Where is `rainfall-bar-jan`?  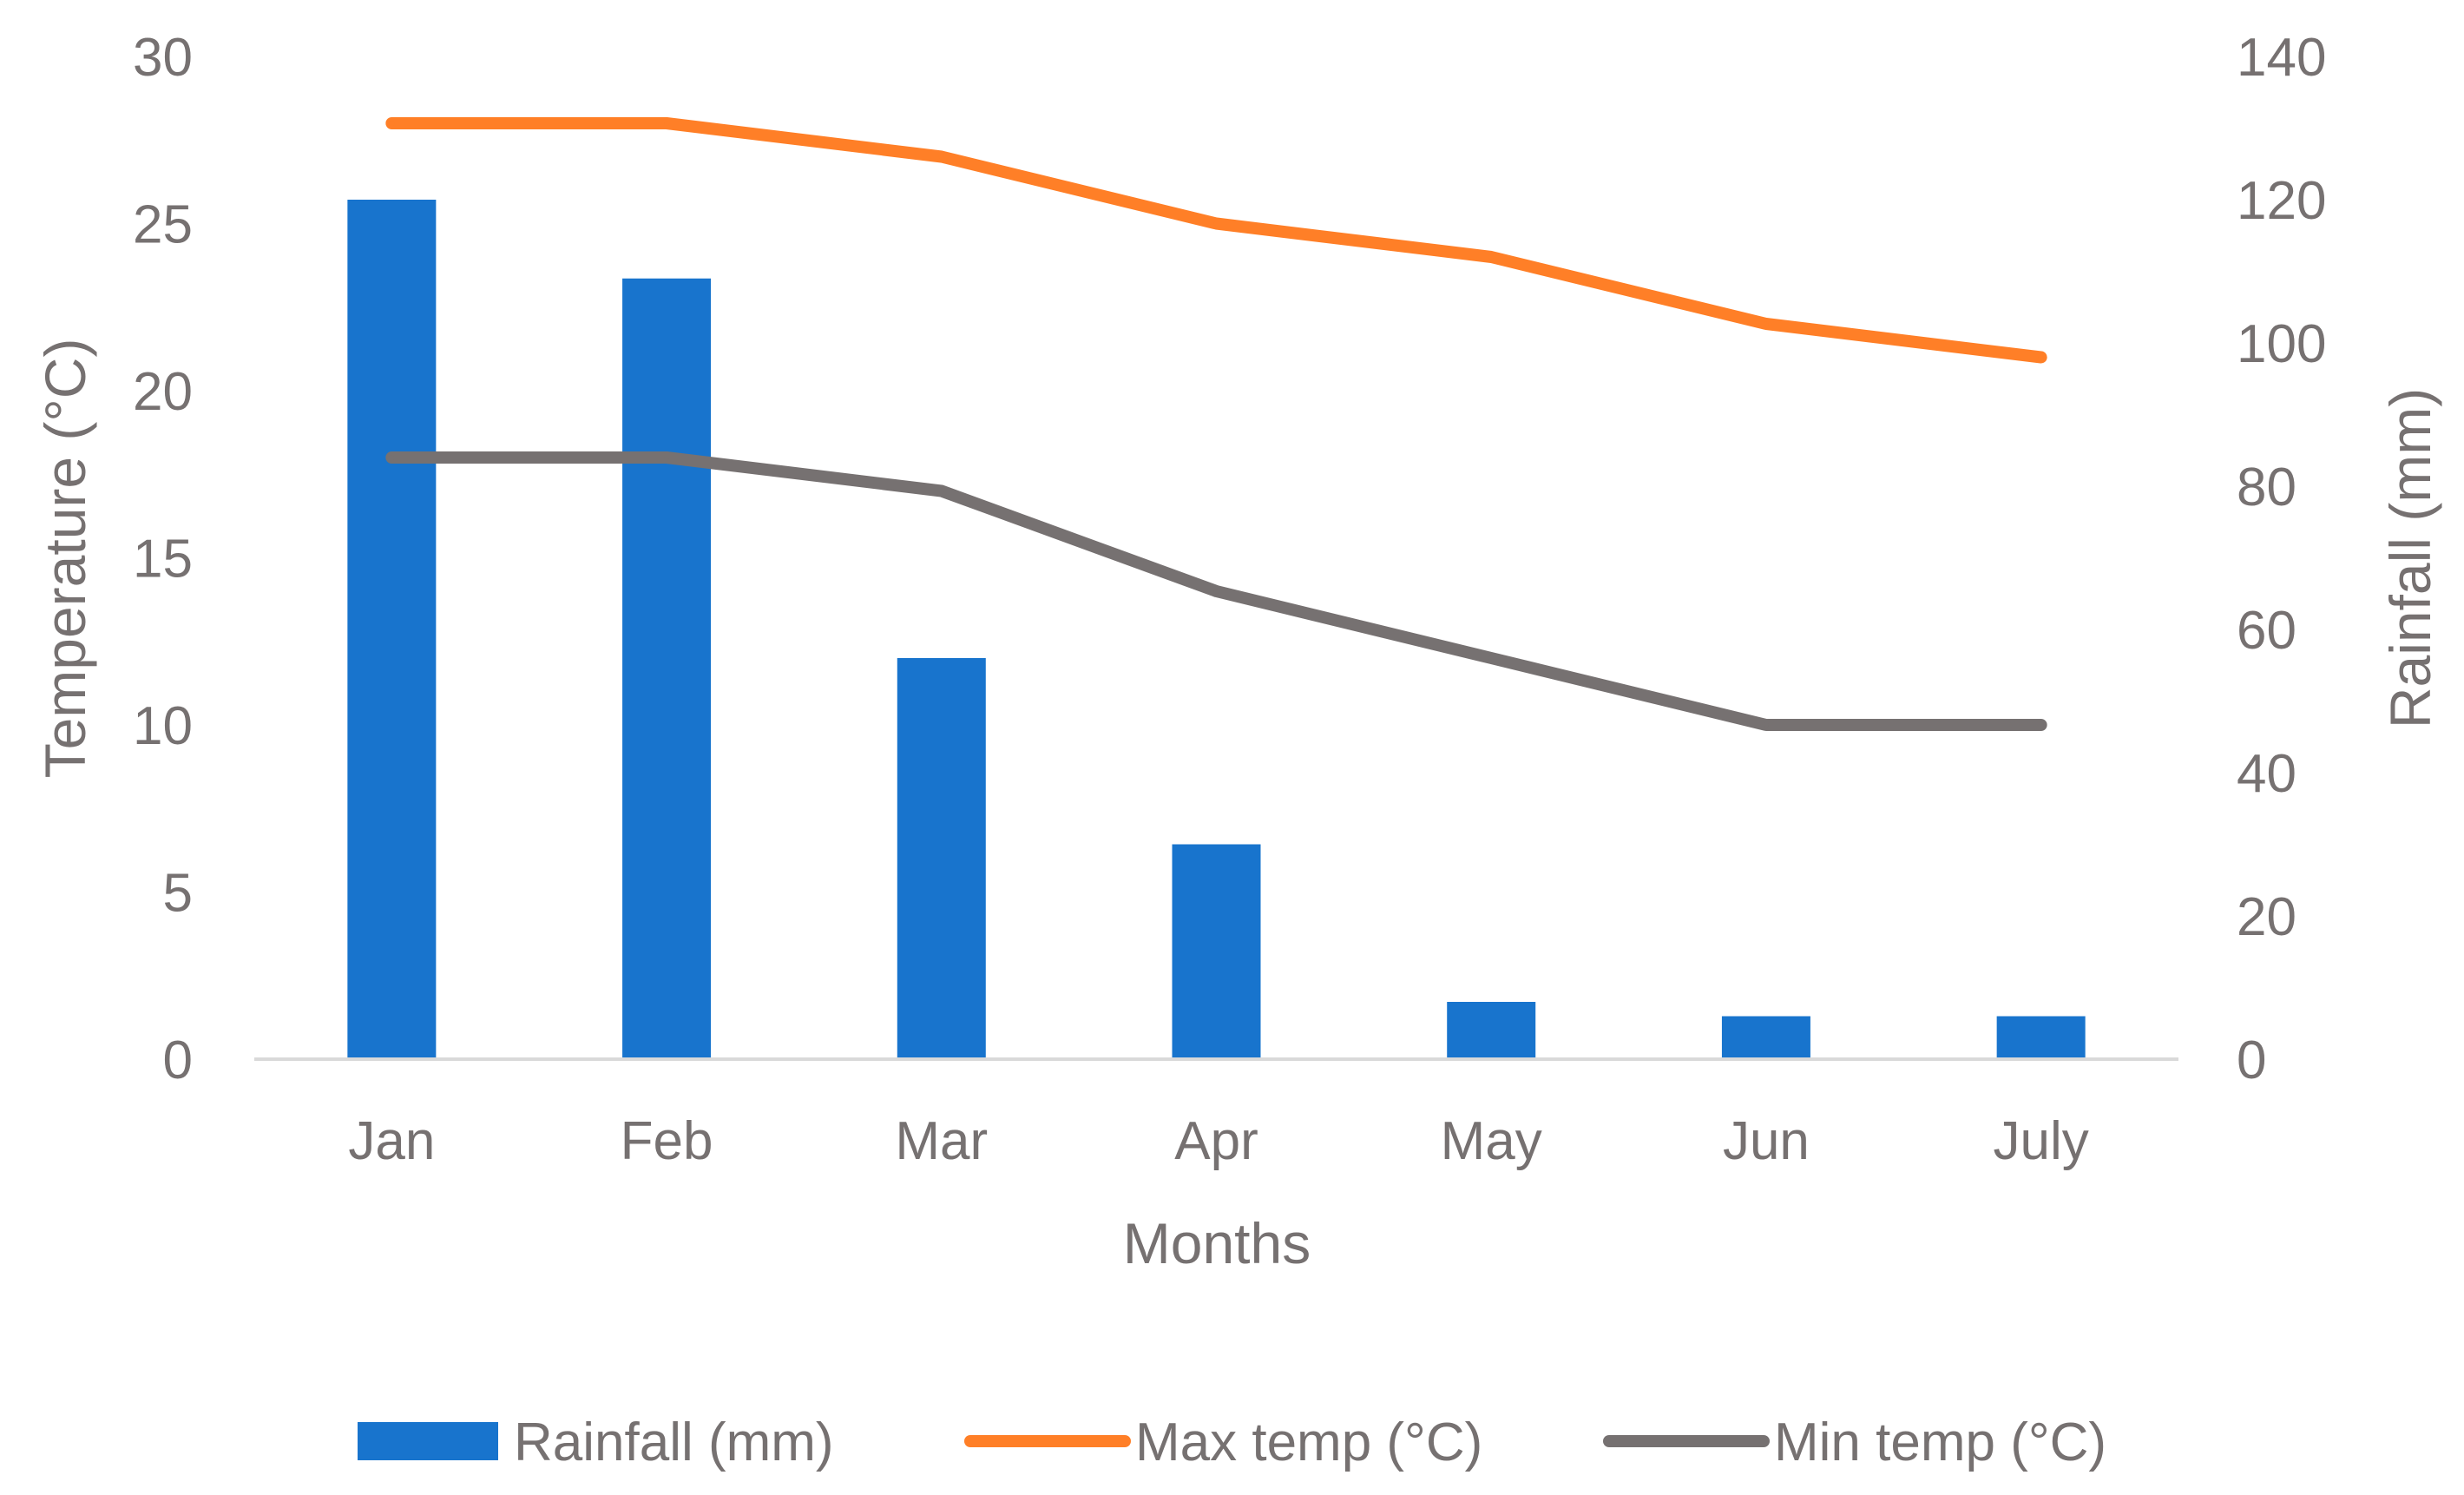
rainfall-bar-jan is located at coordinates (392, 629).